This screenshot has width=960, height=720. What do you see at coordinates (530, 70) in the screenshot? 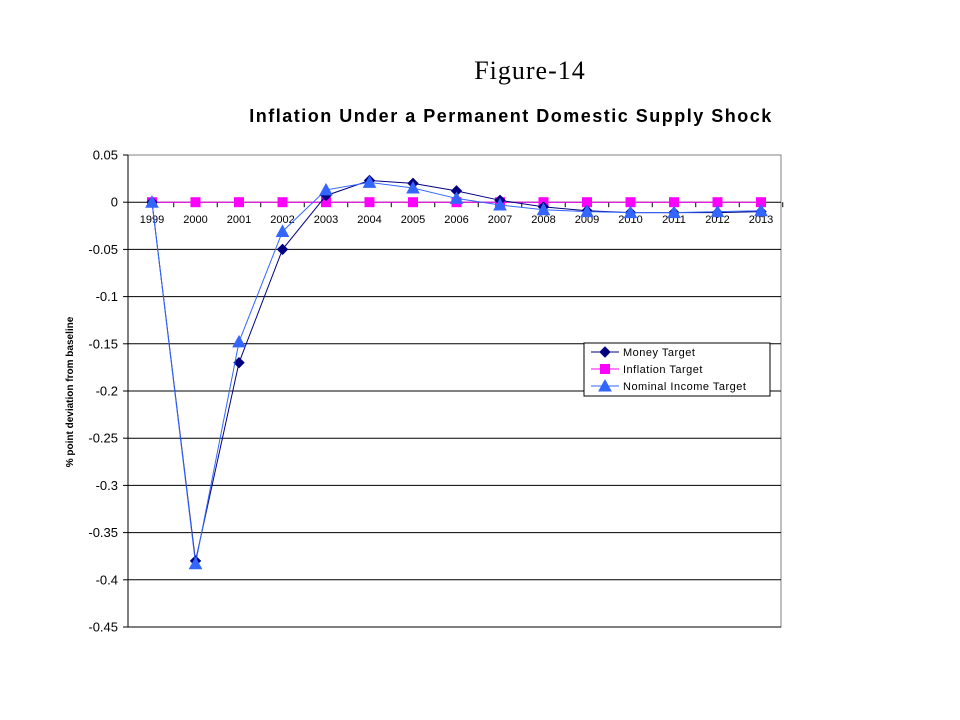
I see `figure-label: Figure-14` at bounding box center [530, 70].